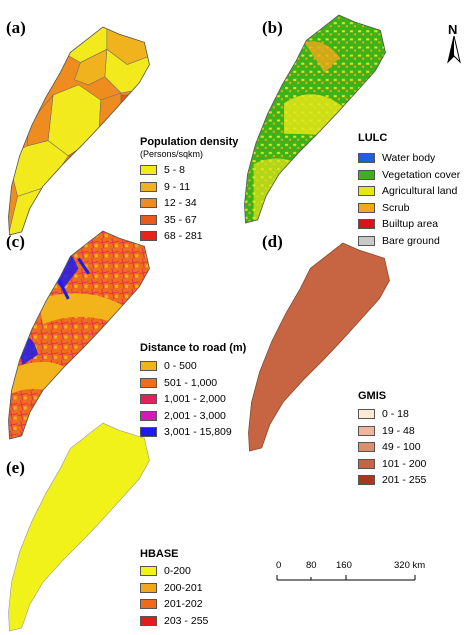  Describe the element at coordinates (78, 131) in the screenshot. I see `population-density-map` at that location.